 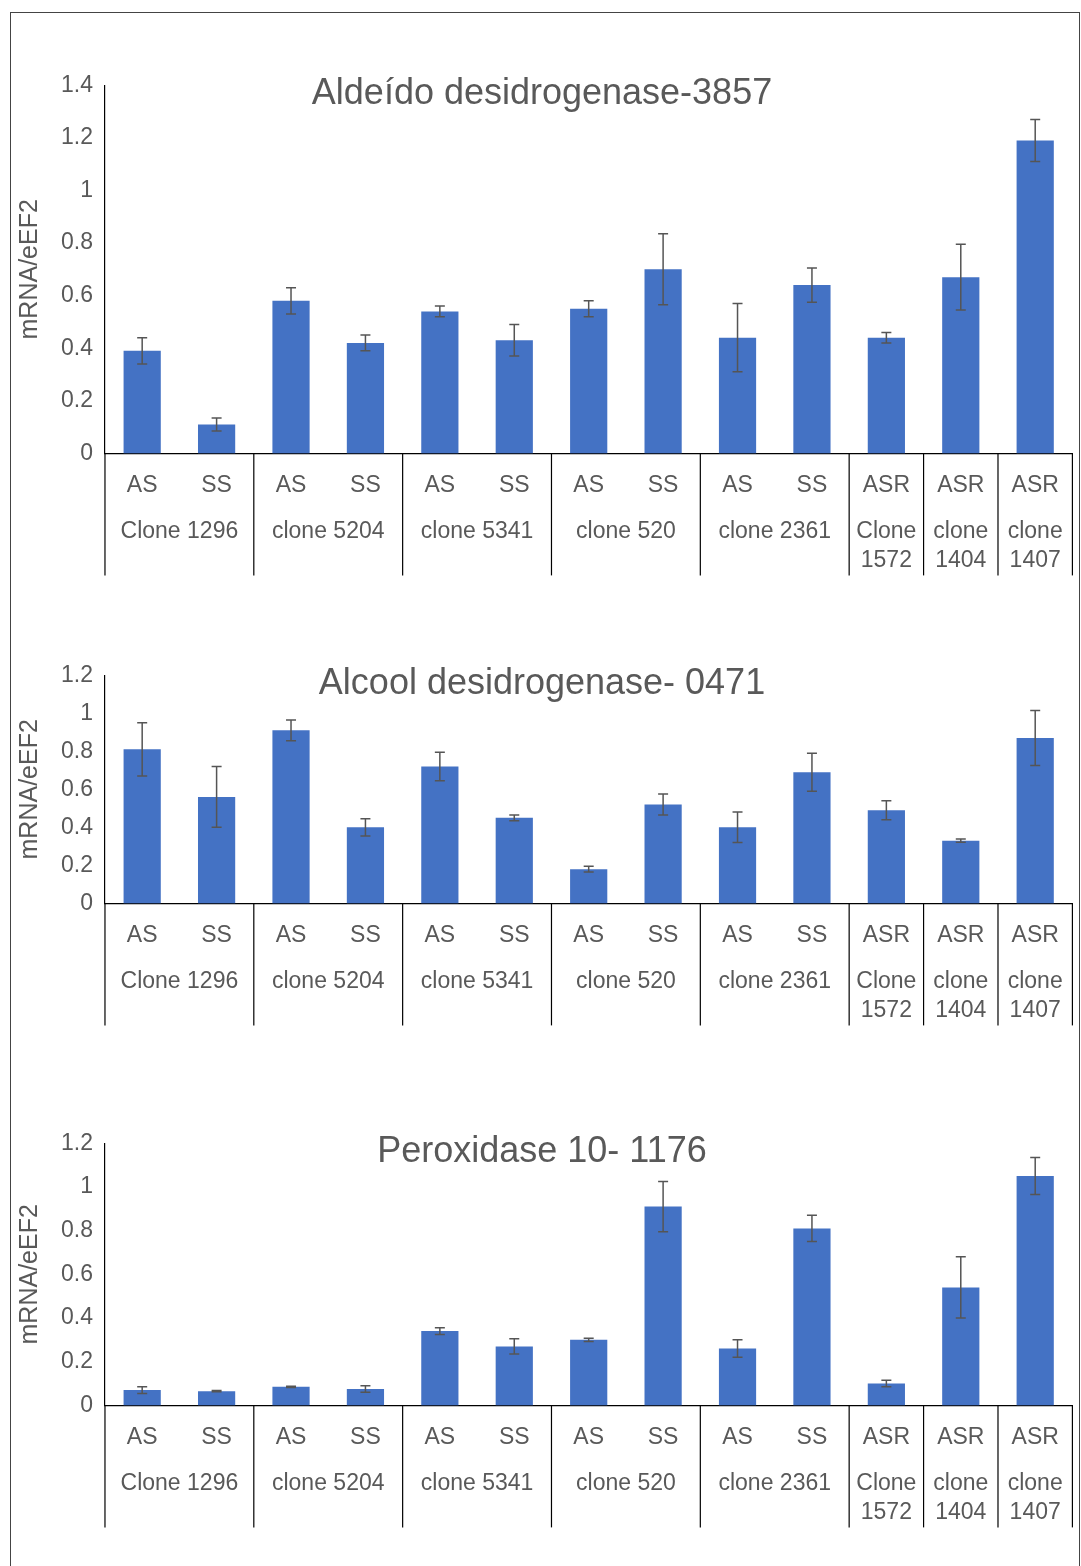 I want to click on chart-title: Peroxidase 10- 1176, so click(x=542, y=1149).